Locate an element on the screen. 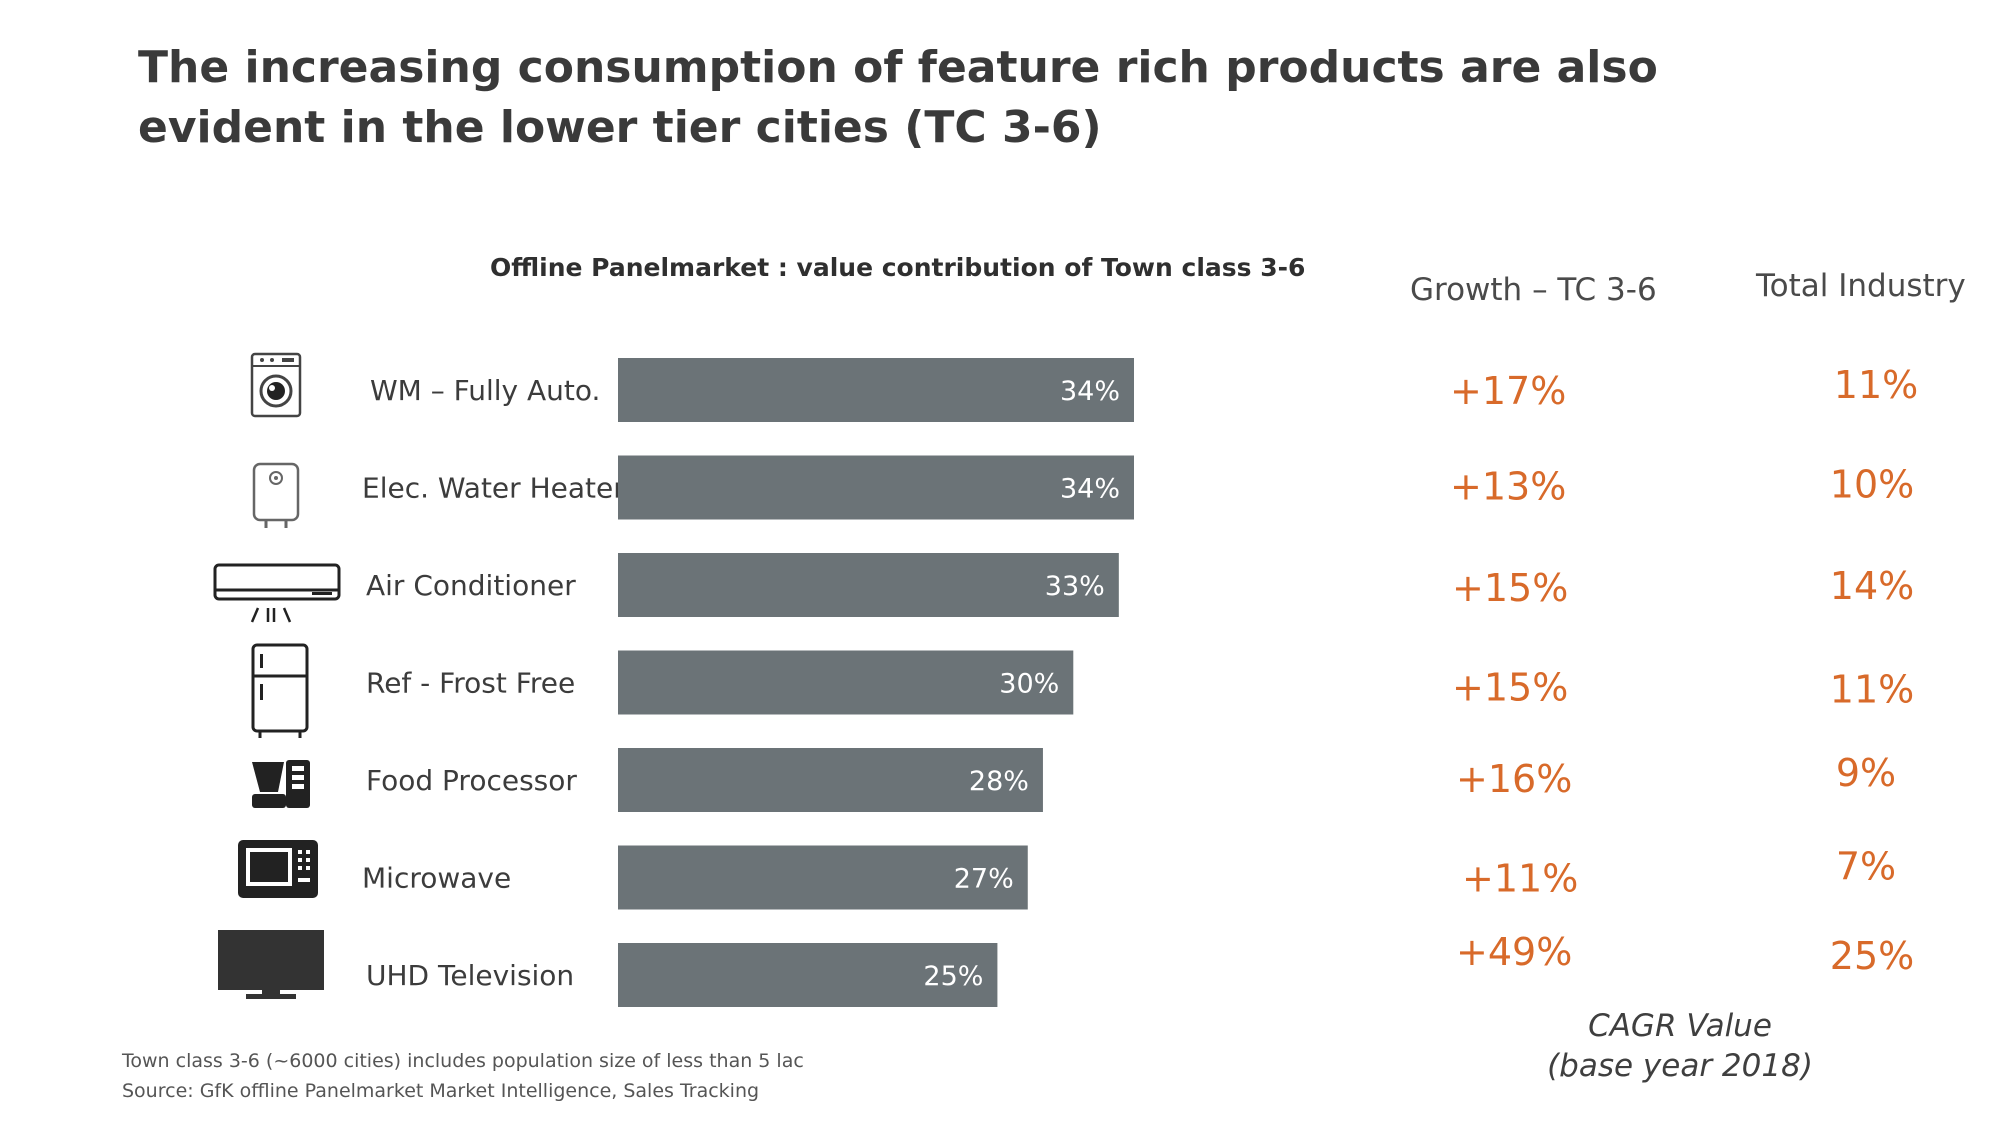  total-industry-header: Total Industry is located at coordinates (1861, 286).